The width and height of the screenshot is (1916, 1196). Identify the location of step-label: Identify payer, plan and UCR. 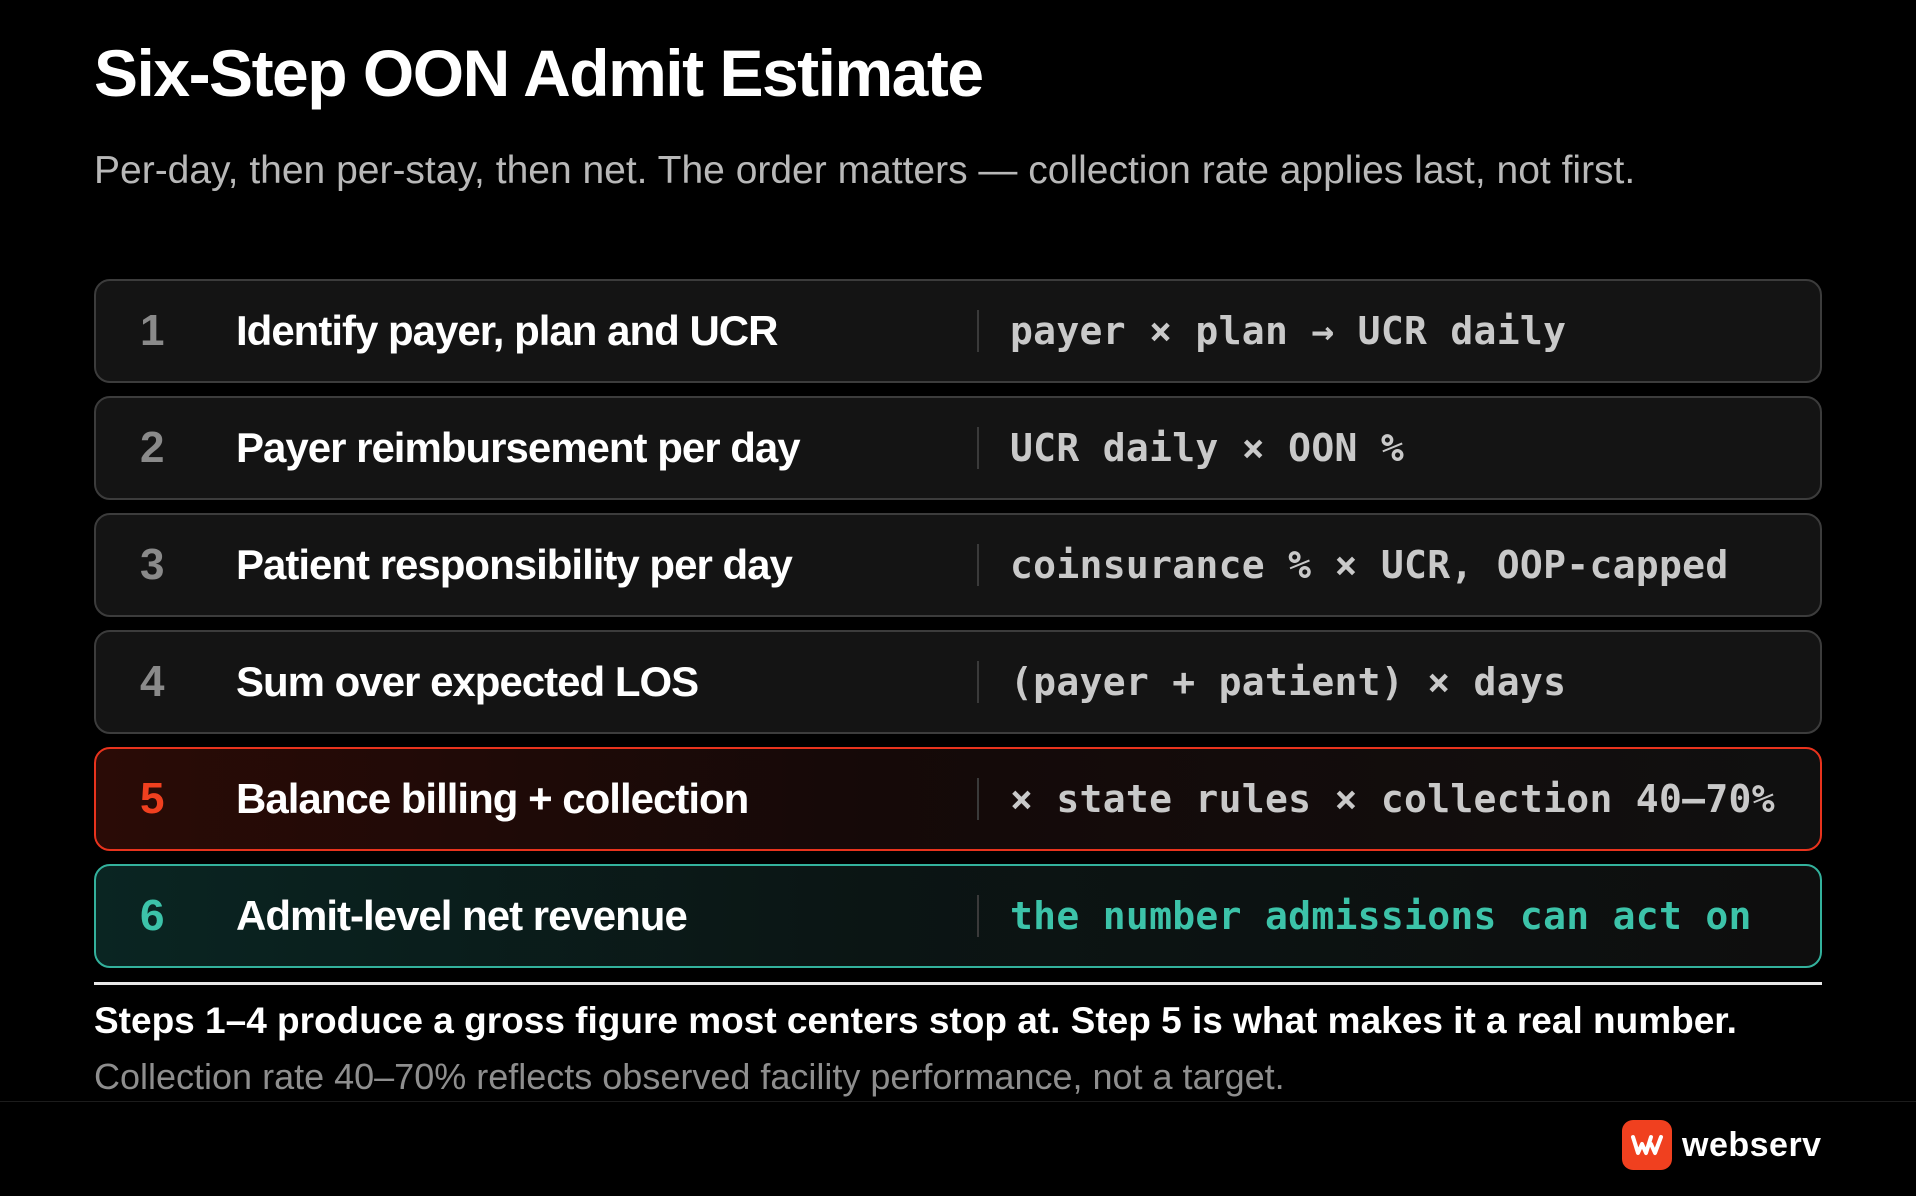
(507, 330).